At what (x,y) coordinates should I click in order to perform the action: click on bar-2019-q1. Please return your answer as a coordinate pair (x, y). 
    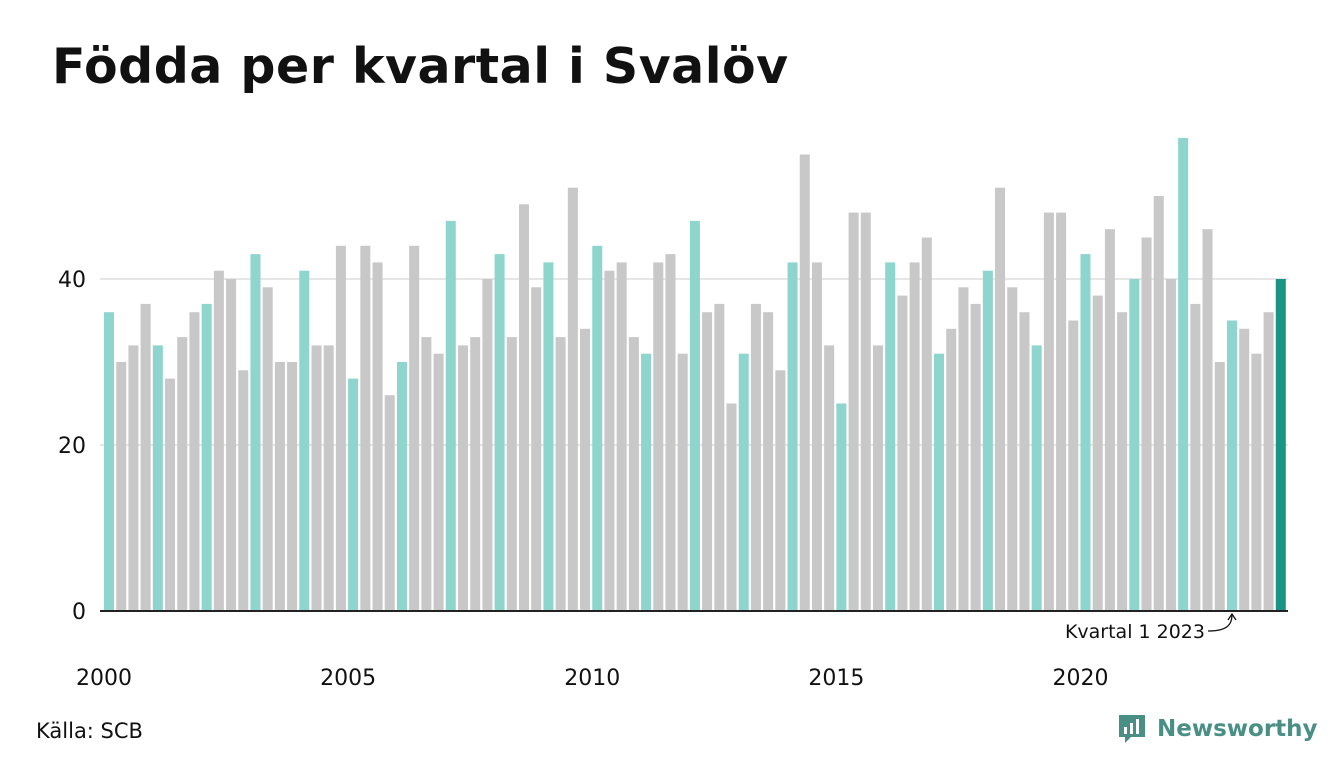
    Looking at the image, I should click on (1036, 478).